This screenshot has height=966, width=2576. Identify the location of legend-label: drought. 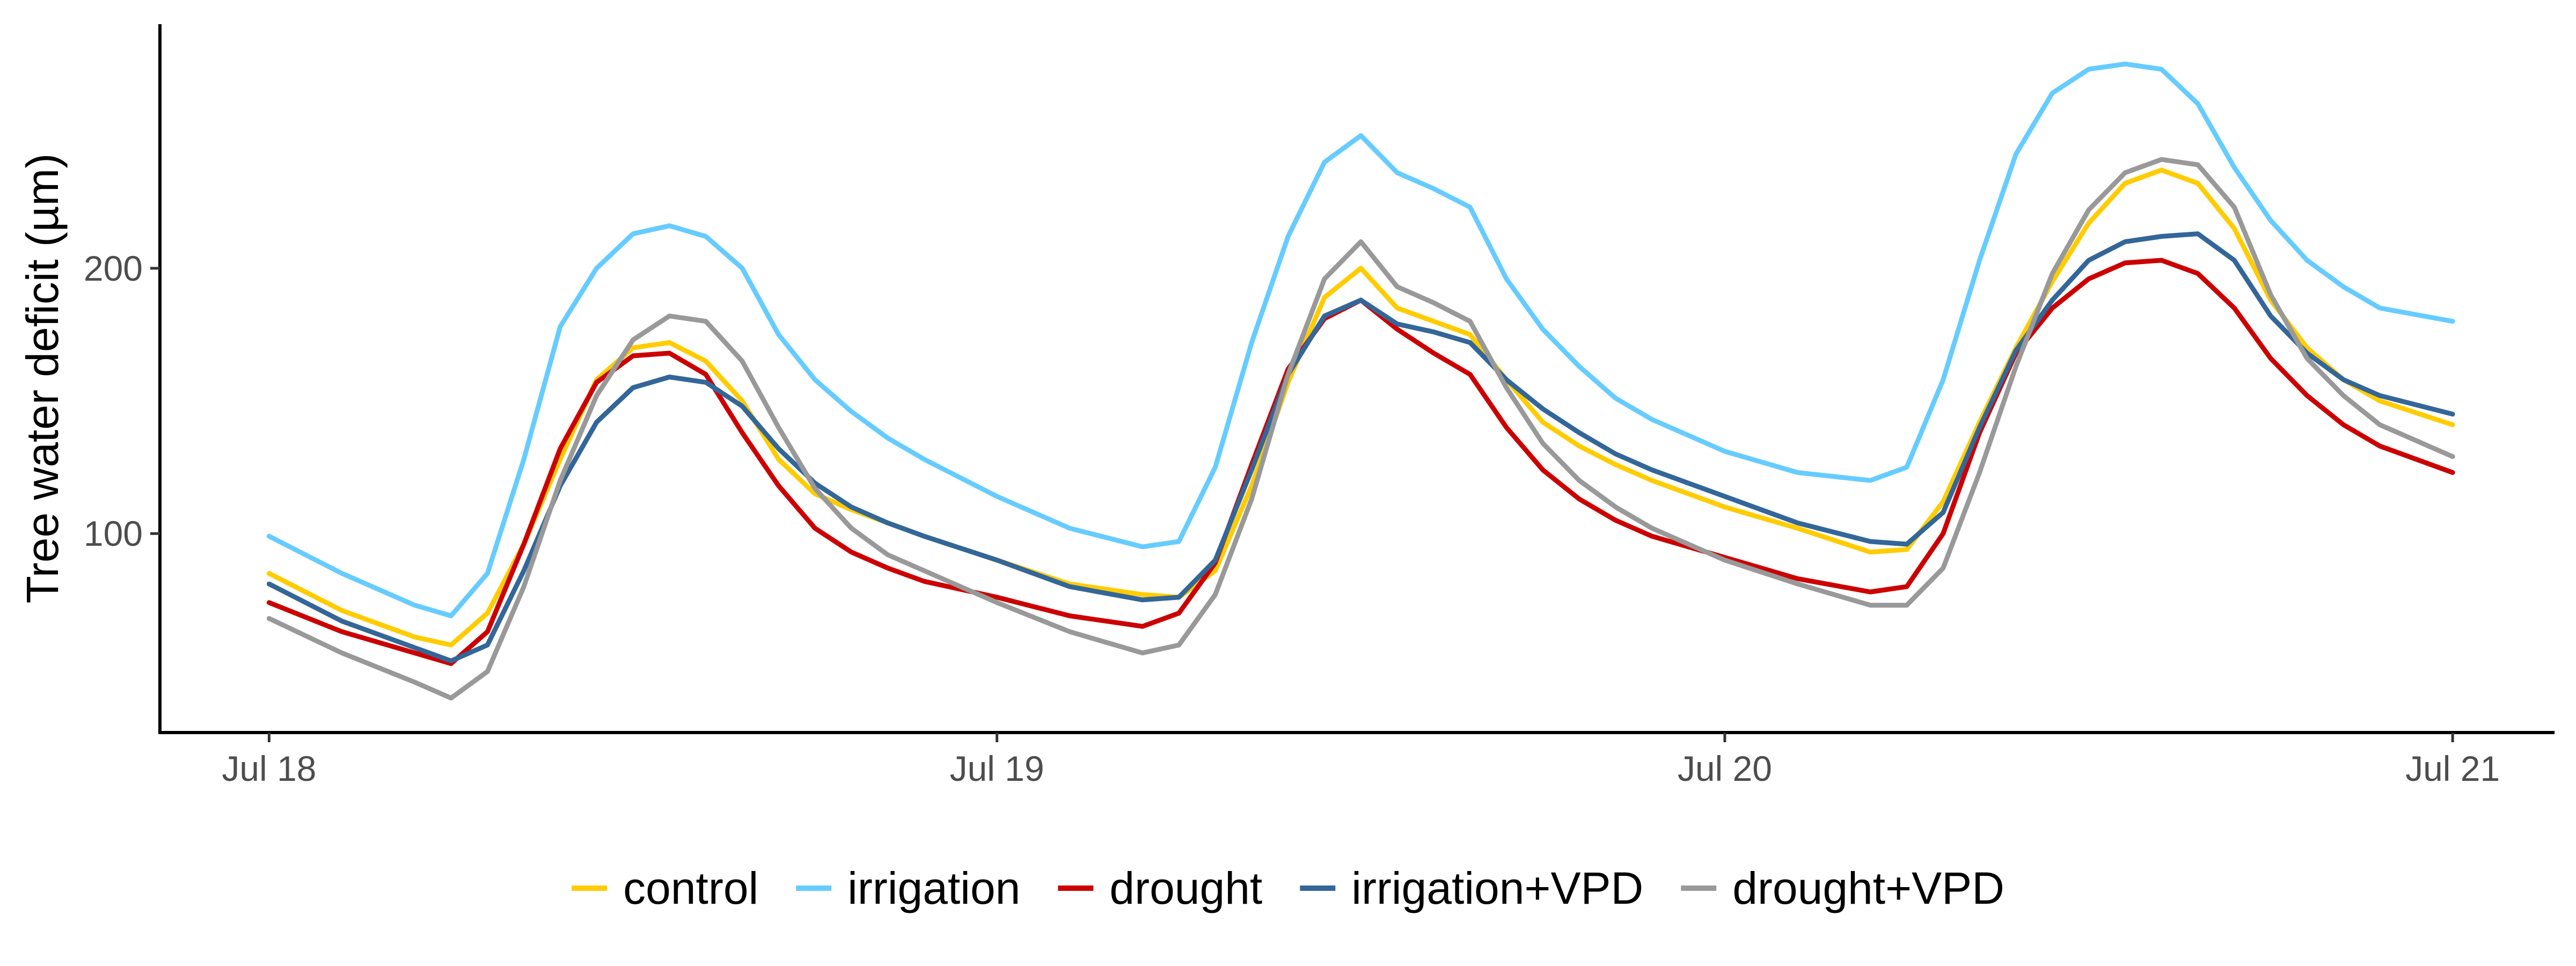
(1185, 888).